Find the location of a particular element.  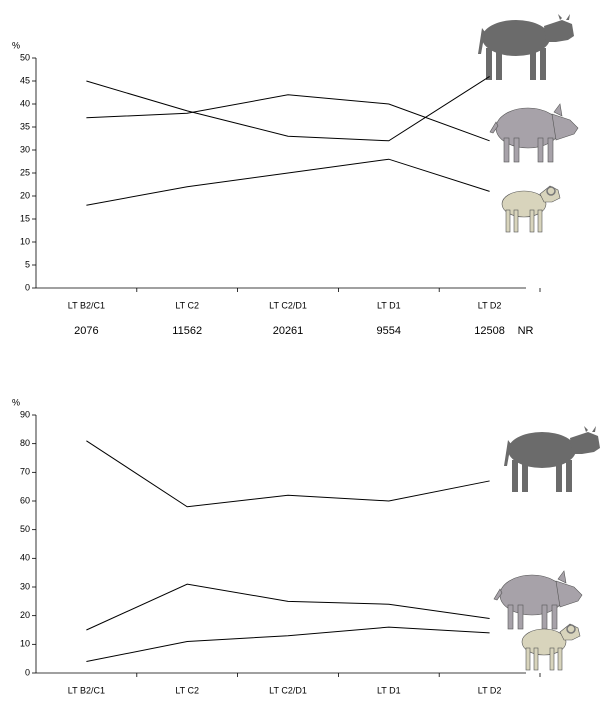

y-tick-label: 35 is located at coordinates (25, 126).